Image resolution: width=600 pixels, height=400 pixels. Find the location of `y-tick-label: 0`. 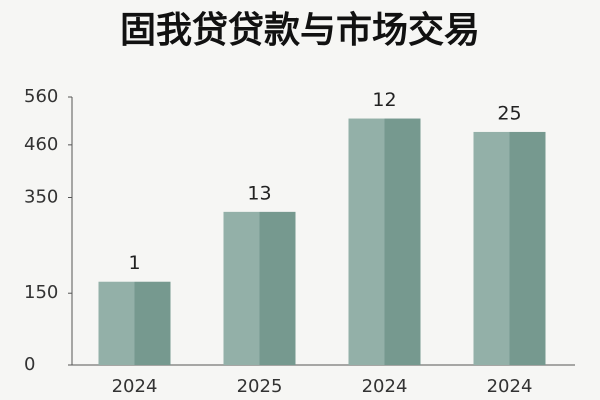

y-tick-label: 0 is located at coordinates (29, 364).